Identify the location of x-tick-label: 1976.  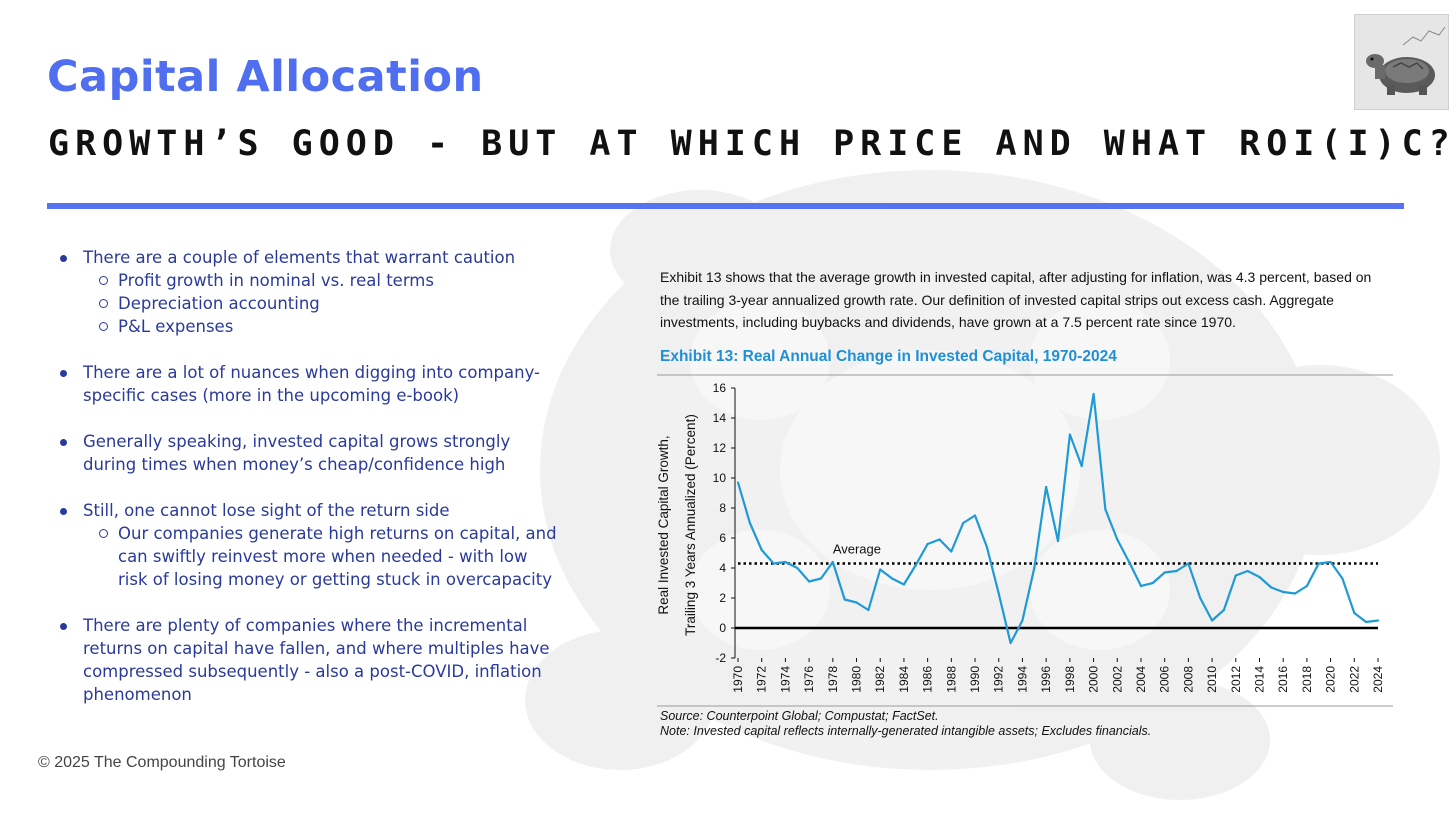
(809, 679).